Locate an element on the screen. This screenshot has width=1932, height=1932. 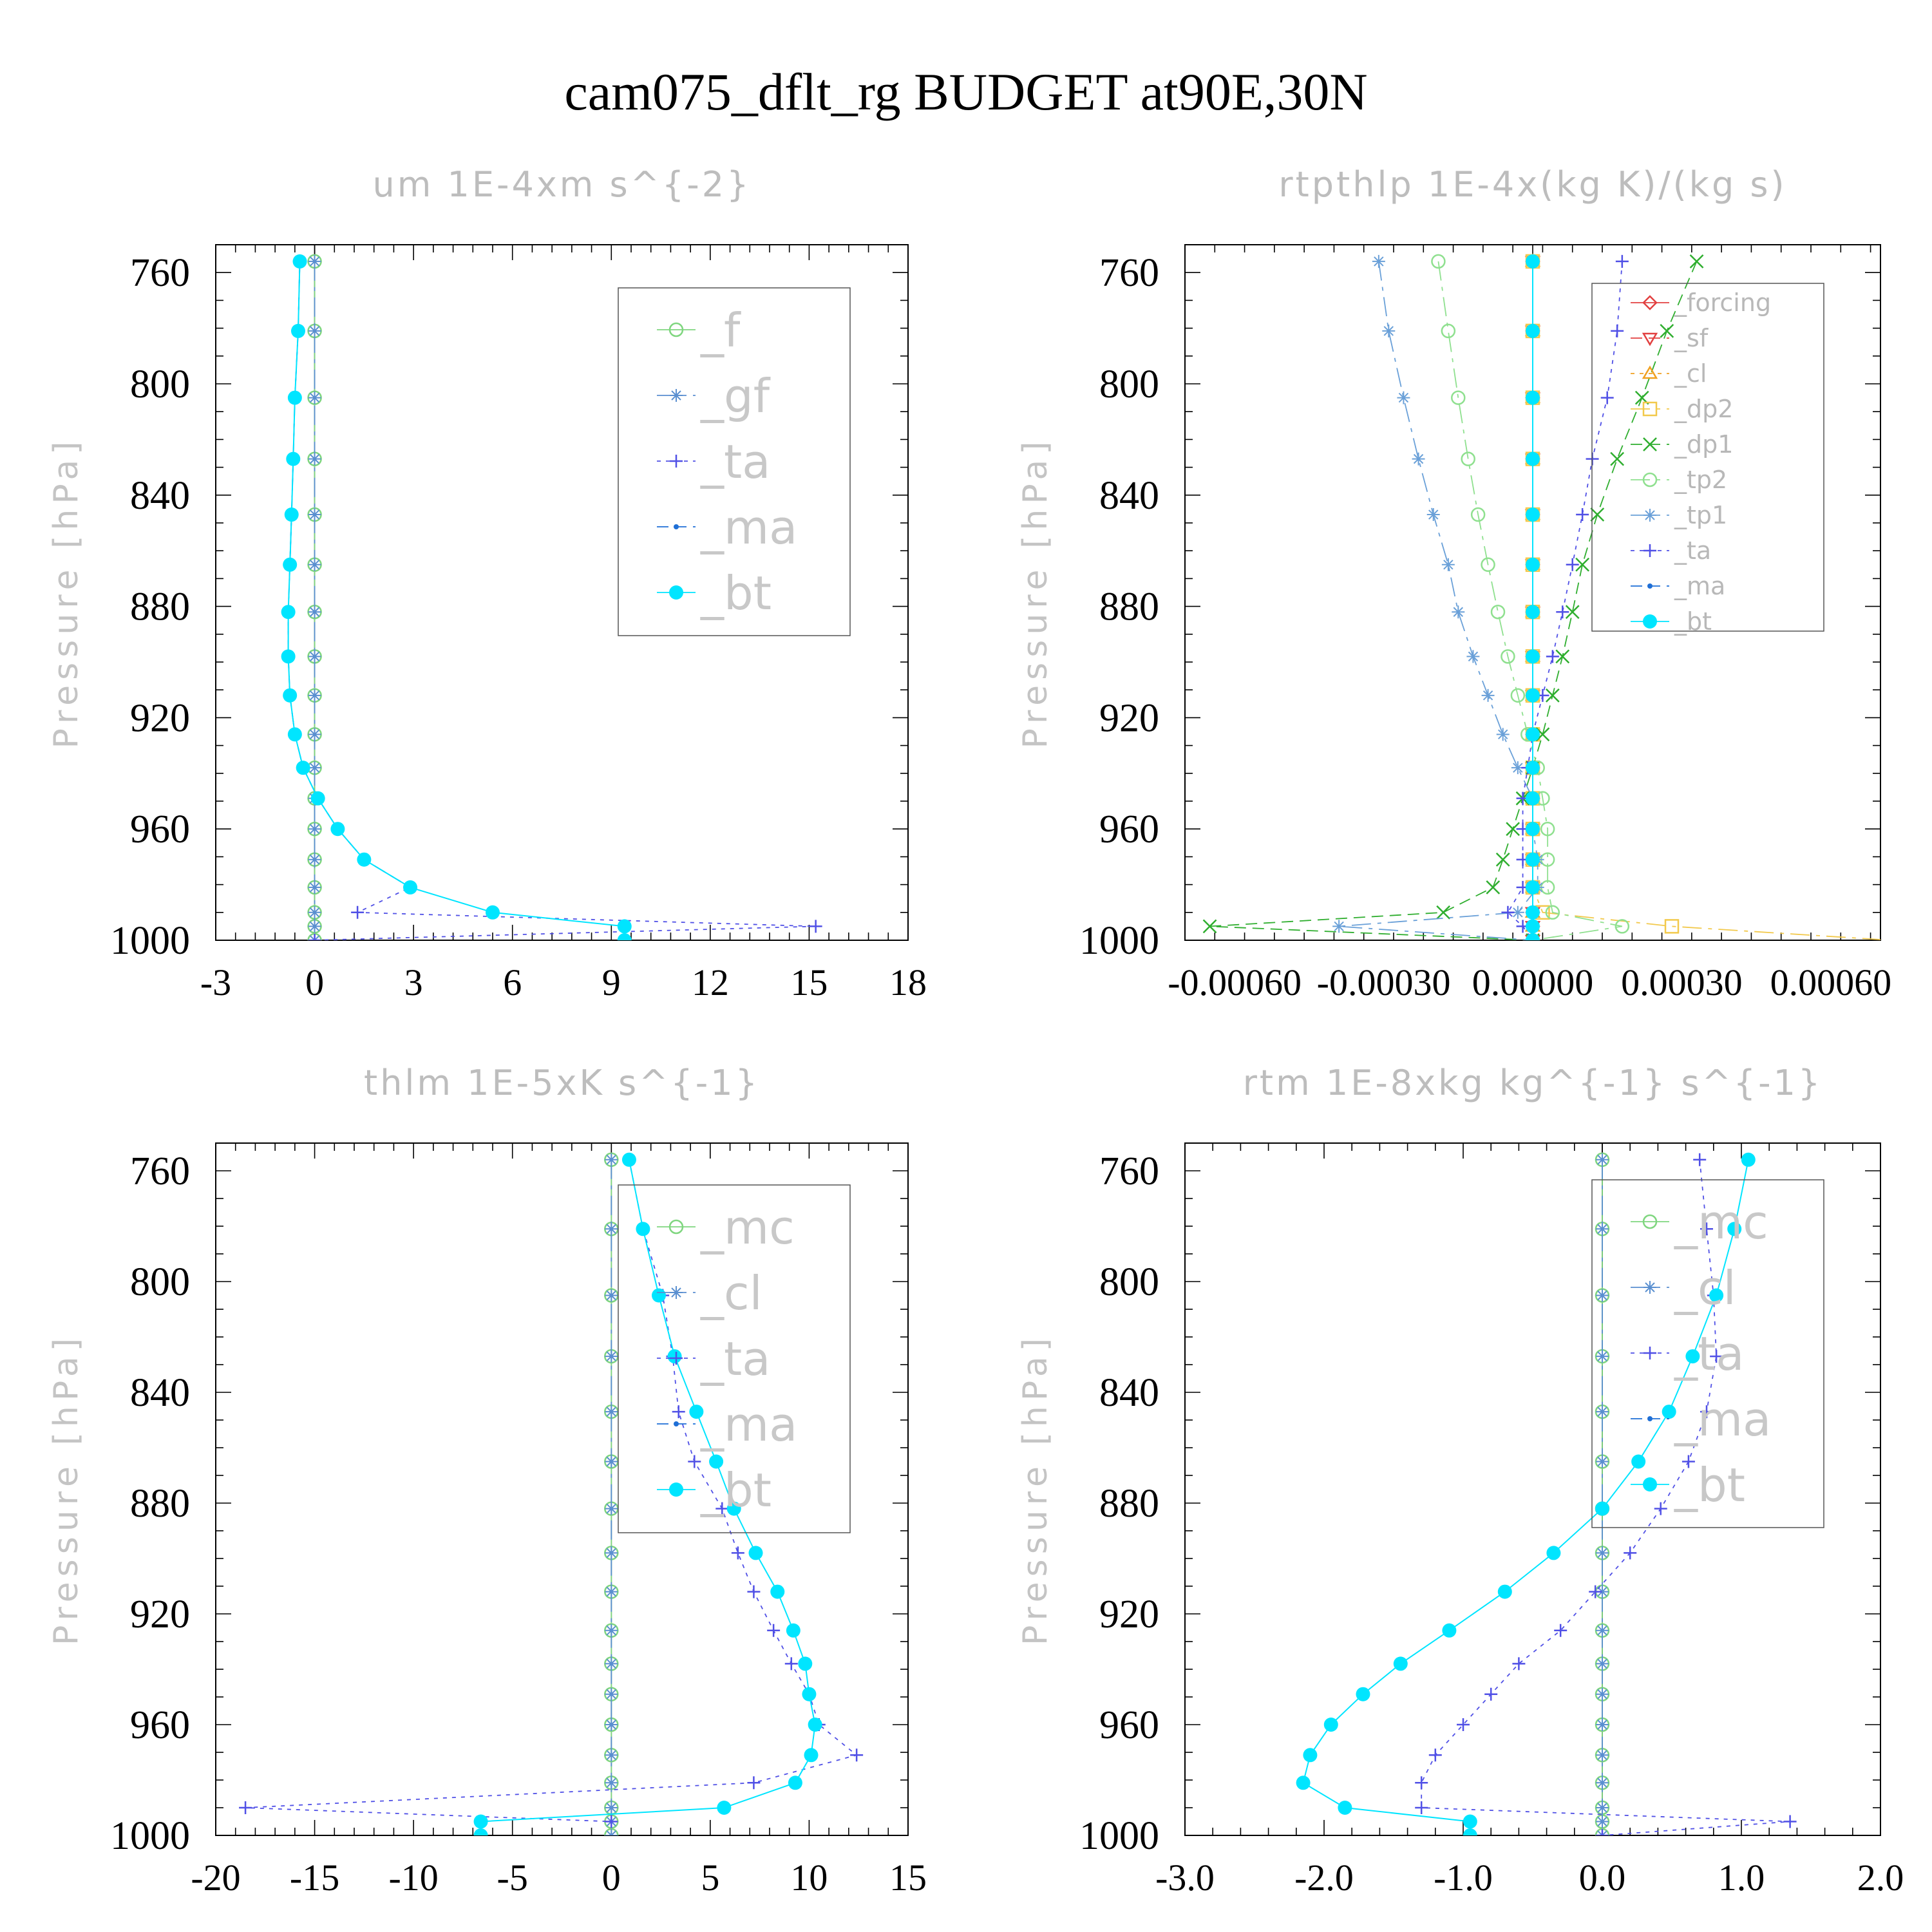
plot-frame is located at coordinates (562, 1489).